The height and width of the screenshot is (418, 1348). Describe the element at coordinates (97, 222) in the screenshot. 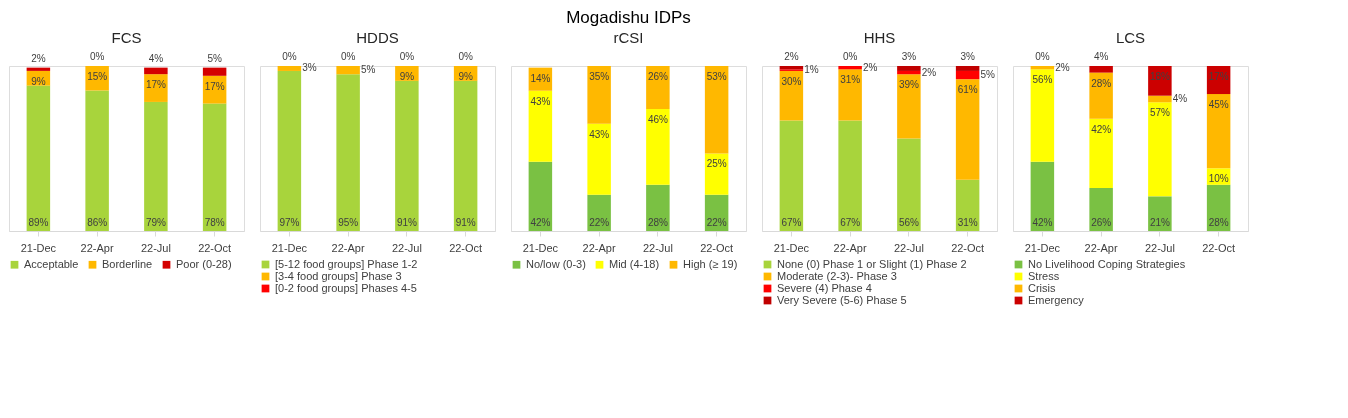

I see `data-label: 86%` at that location.